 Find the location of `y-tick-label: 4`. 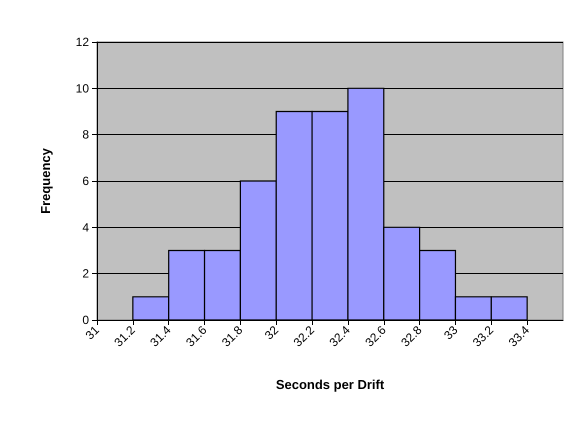

y-tick-label: 4 is located at coordinates (86, 227).